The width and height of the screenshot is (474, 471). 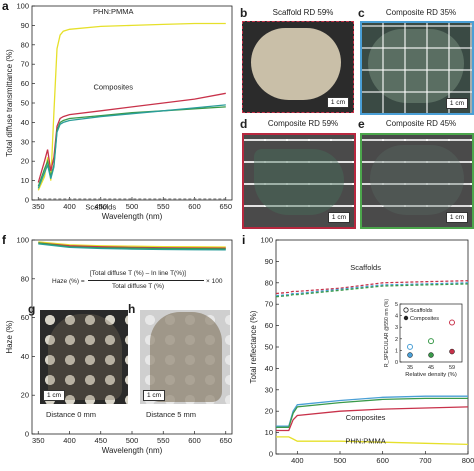 I want to click on refl-scaffold-green-line, so click(x=372, y=290).